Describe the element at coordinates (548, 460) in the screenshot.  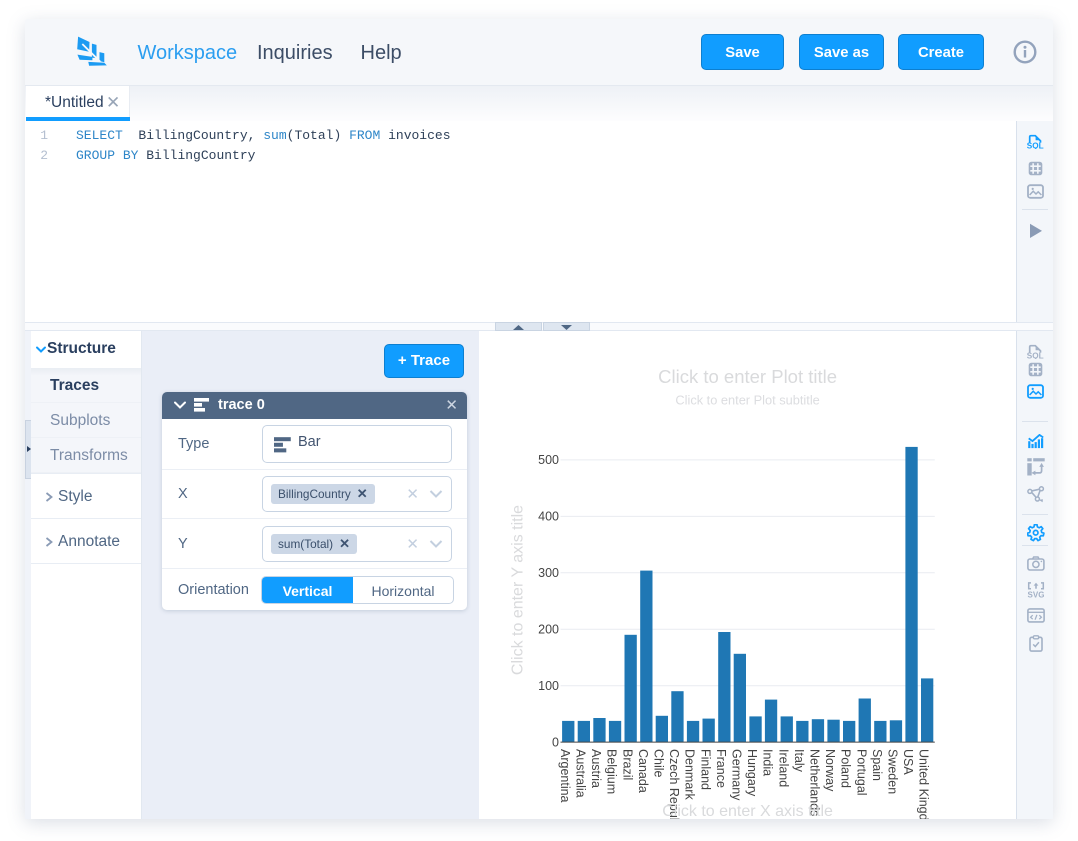
I see `svg-text: 500` at that location.